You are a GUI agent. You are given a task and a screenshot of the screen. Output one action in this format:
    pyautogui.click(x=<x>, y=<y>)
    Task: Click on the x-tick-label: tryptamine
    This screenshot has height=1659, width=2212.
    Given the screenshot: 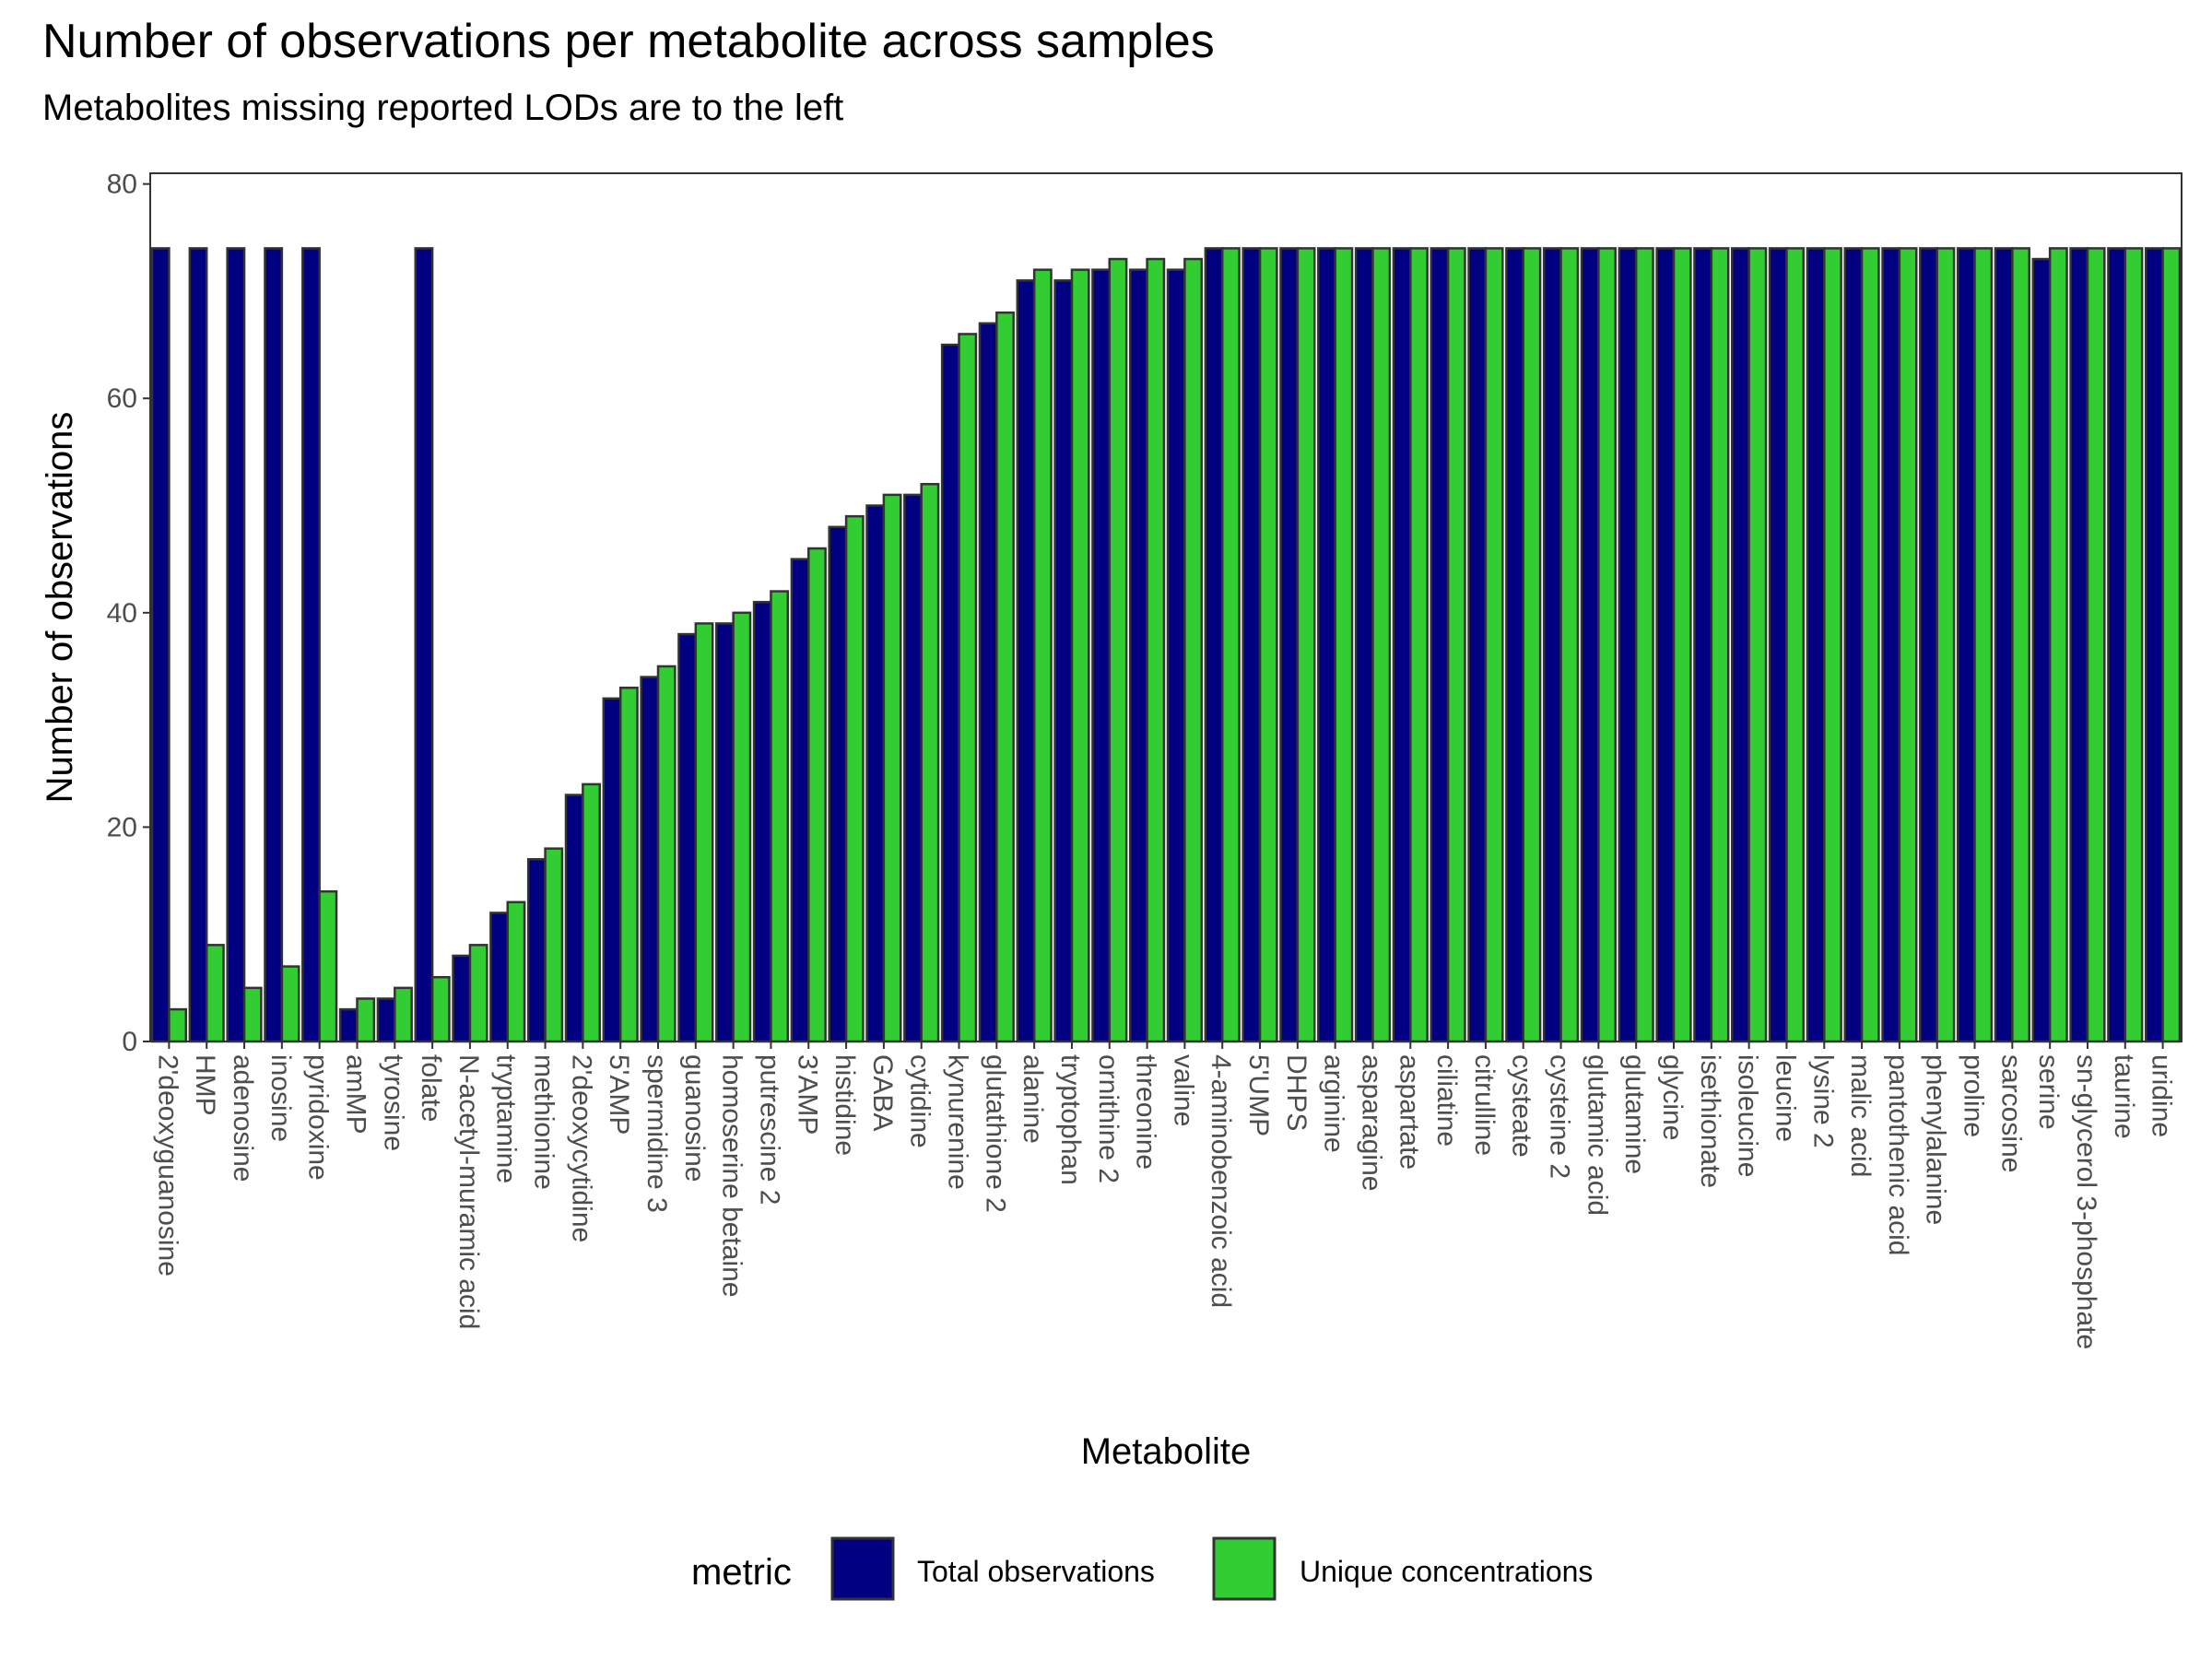 What is the action you would take?
    pyautogui.click(x=506, y=1118)
    